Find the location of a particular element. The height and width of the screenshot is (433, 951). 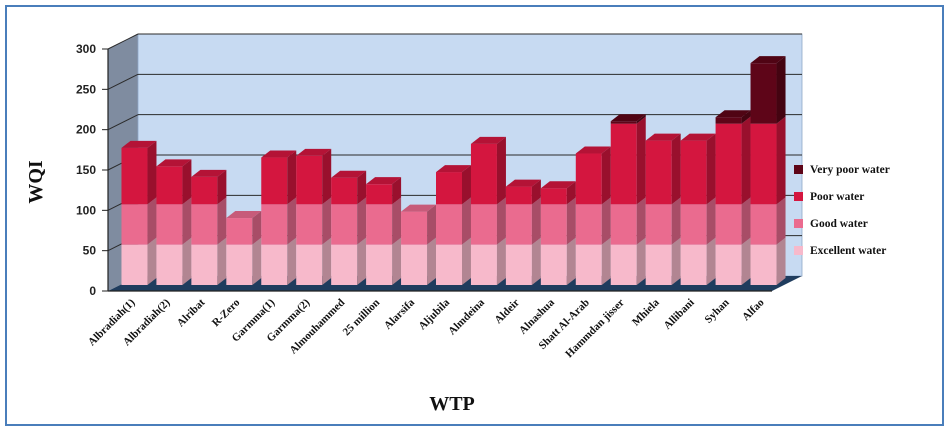

legend-item: Good water is located at coordinates (831, 224).